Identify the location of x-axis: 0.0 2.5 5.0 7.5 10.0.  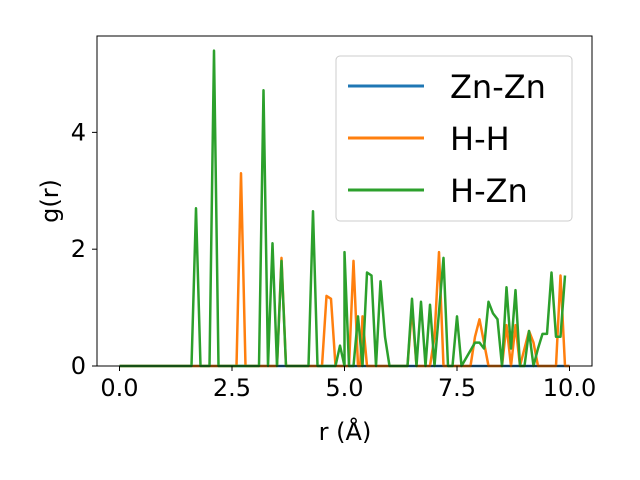
(348, 384).